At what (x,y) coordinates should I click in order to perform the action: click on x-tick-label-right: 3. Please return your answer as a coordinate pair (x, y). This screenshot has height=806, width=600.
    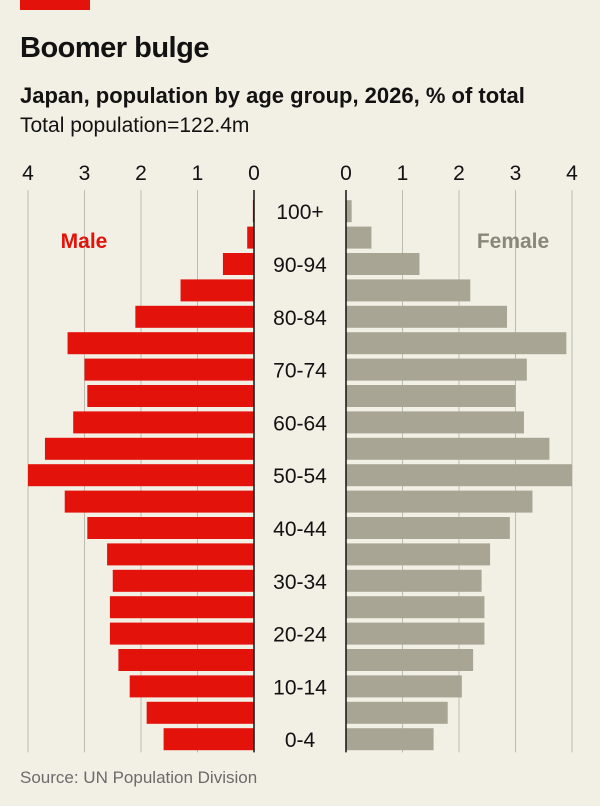
    Looking at the image, I should click on (516, 173).